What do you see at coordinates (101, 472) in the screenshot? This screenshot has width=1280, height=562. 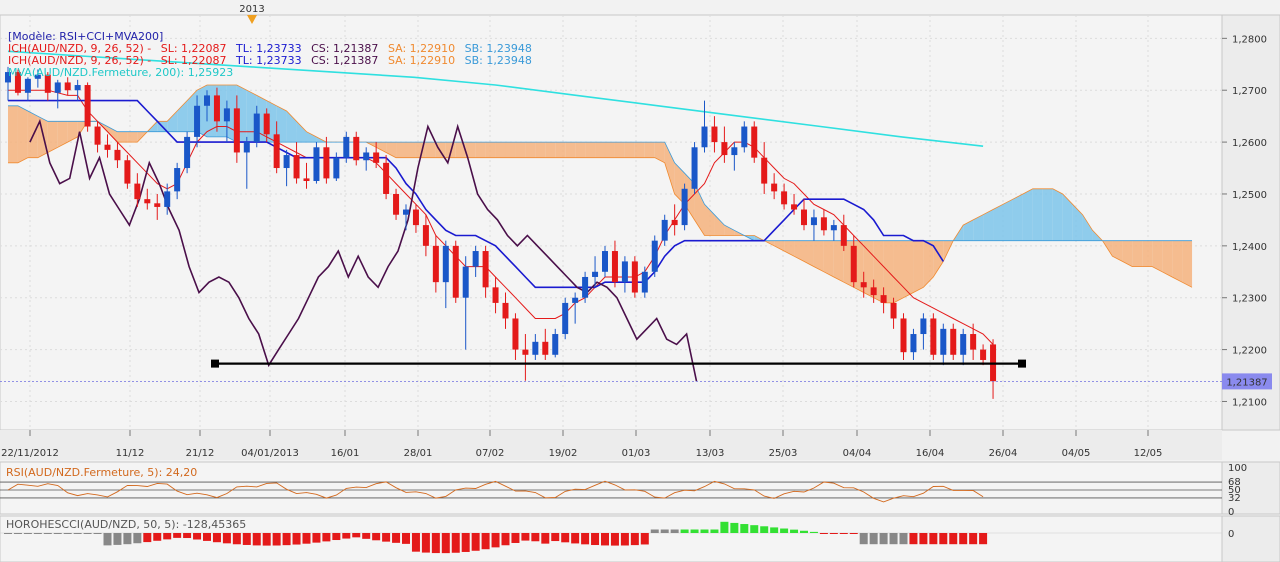 I see `rsi-label: RSI(AUD/NZD.Fermeture, 5): 24,20` at bounding box center [101, 472].